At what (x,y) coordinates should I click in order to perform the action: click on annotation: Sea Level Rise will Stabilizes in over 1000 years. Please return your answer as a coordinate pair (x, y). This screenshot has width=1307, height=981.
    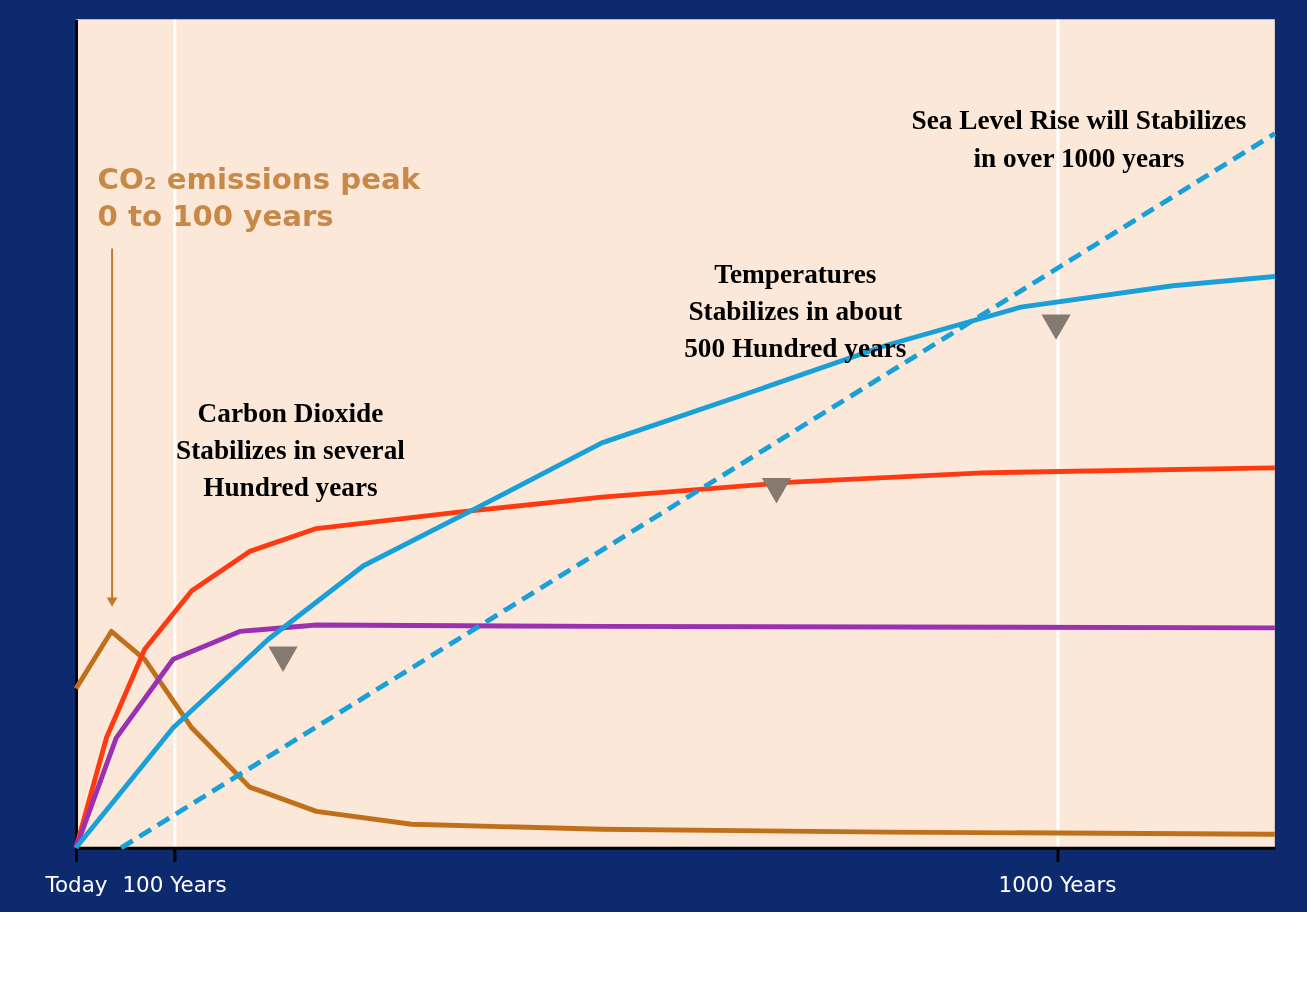
    Looking at the image, I should click on (1079, 139).